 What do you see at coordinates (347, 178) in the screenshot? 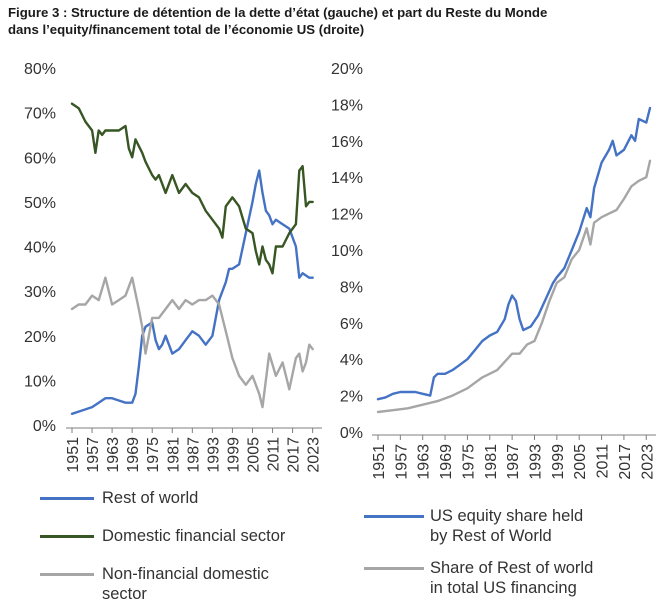
I see `y-tick-label-right-7: 14%` at bounding box center [347, 178].